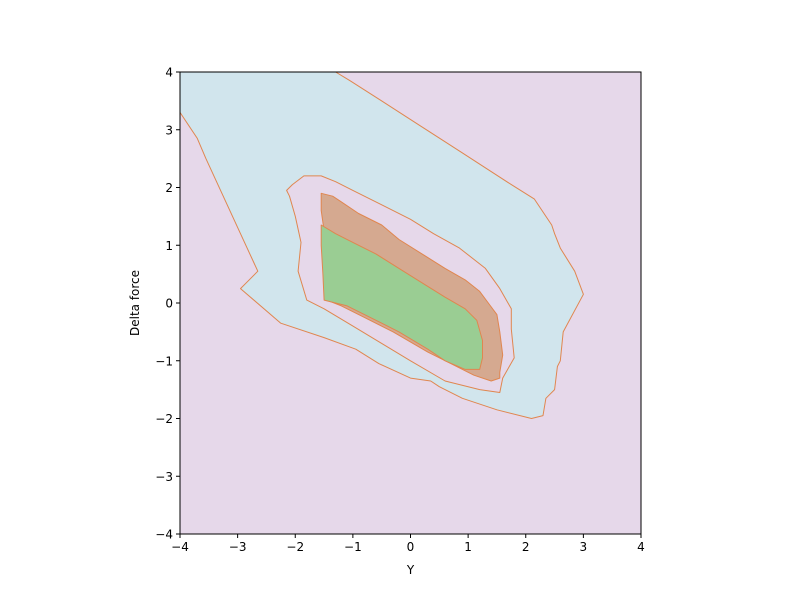 The image size is (800, 600). What do you see at coordinates (641, 547) in the screenshot?
I see `x-tick-label: 4` at bounding box center [641, 547].